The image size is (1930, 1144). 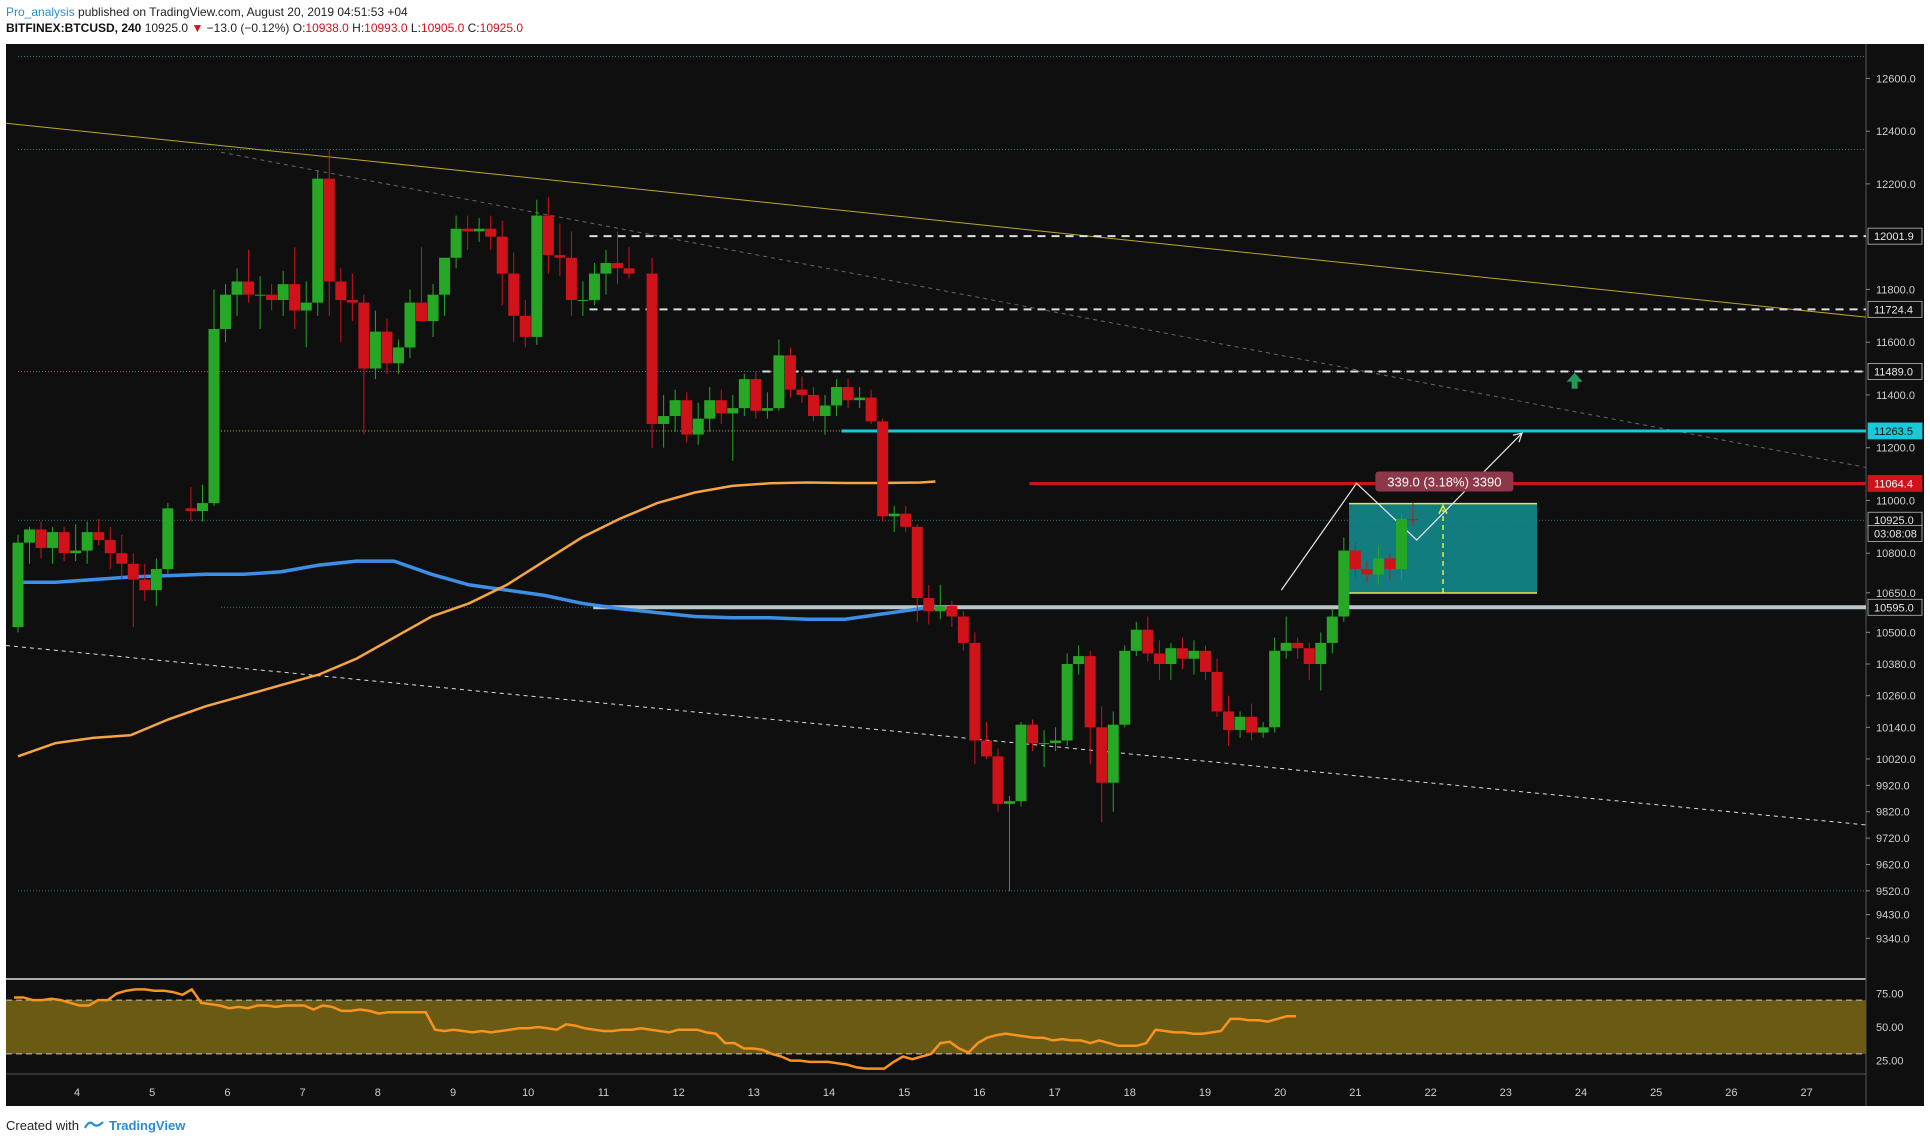 I want to click on x-tick-label-13: 17, so click(x=1054, y=1093).